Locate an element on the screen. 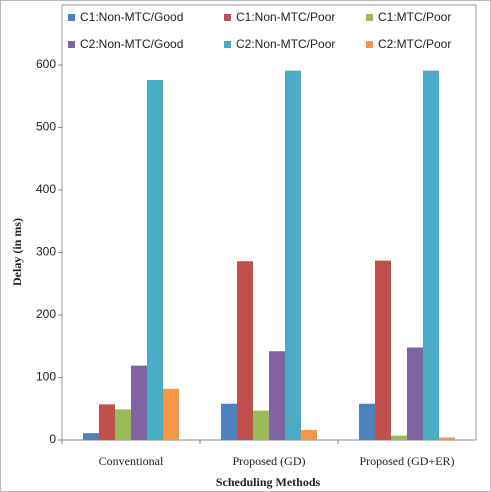  legend-label: C1:MTC/Poor is located at coordinates (414, 17).